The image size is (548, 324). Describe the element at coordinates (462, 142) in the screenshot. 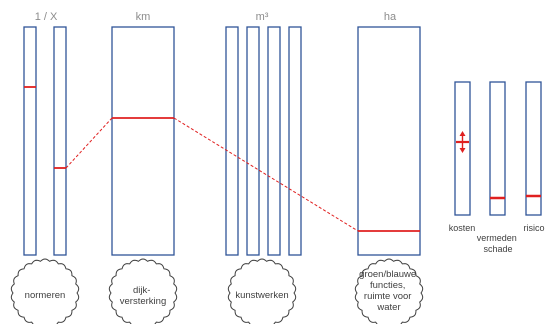

I see `kosten-arrow-icon` at that location.